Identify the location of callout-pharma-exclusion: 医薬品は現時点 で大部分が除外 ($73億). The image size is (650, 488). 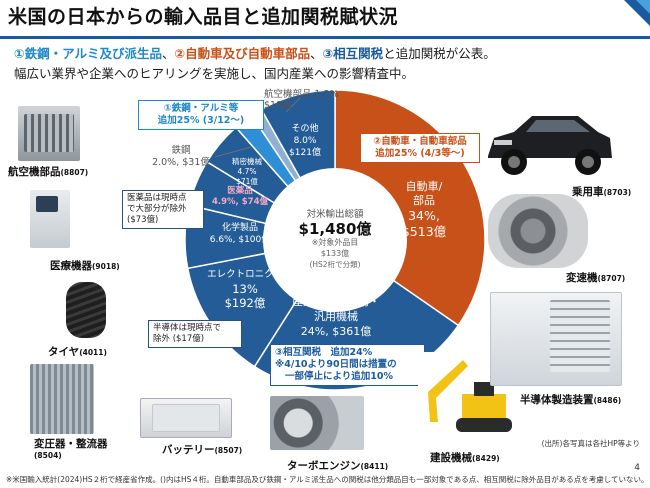
(163, 209).